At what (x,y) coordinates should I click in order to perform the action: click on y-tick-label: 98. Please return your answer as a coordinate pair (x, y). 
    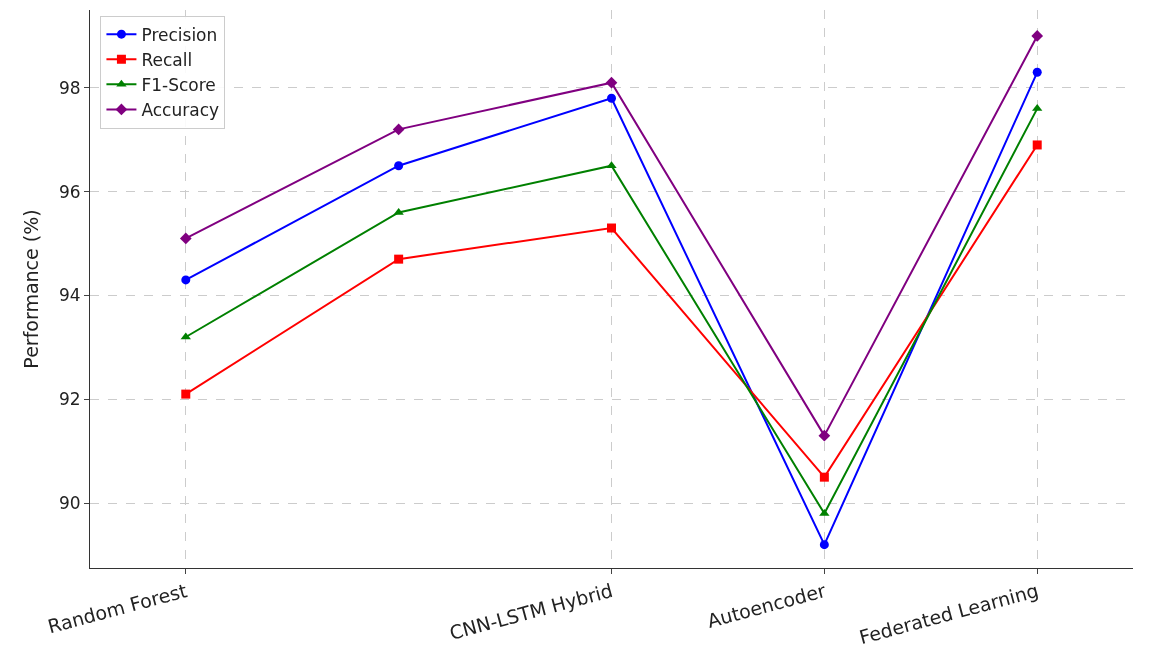
    Looking at the image, I should click on (69, 87).